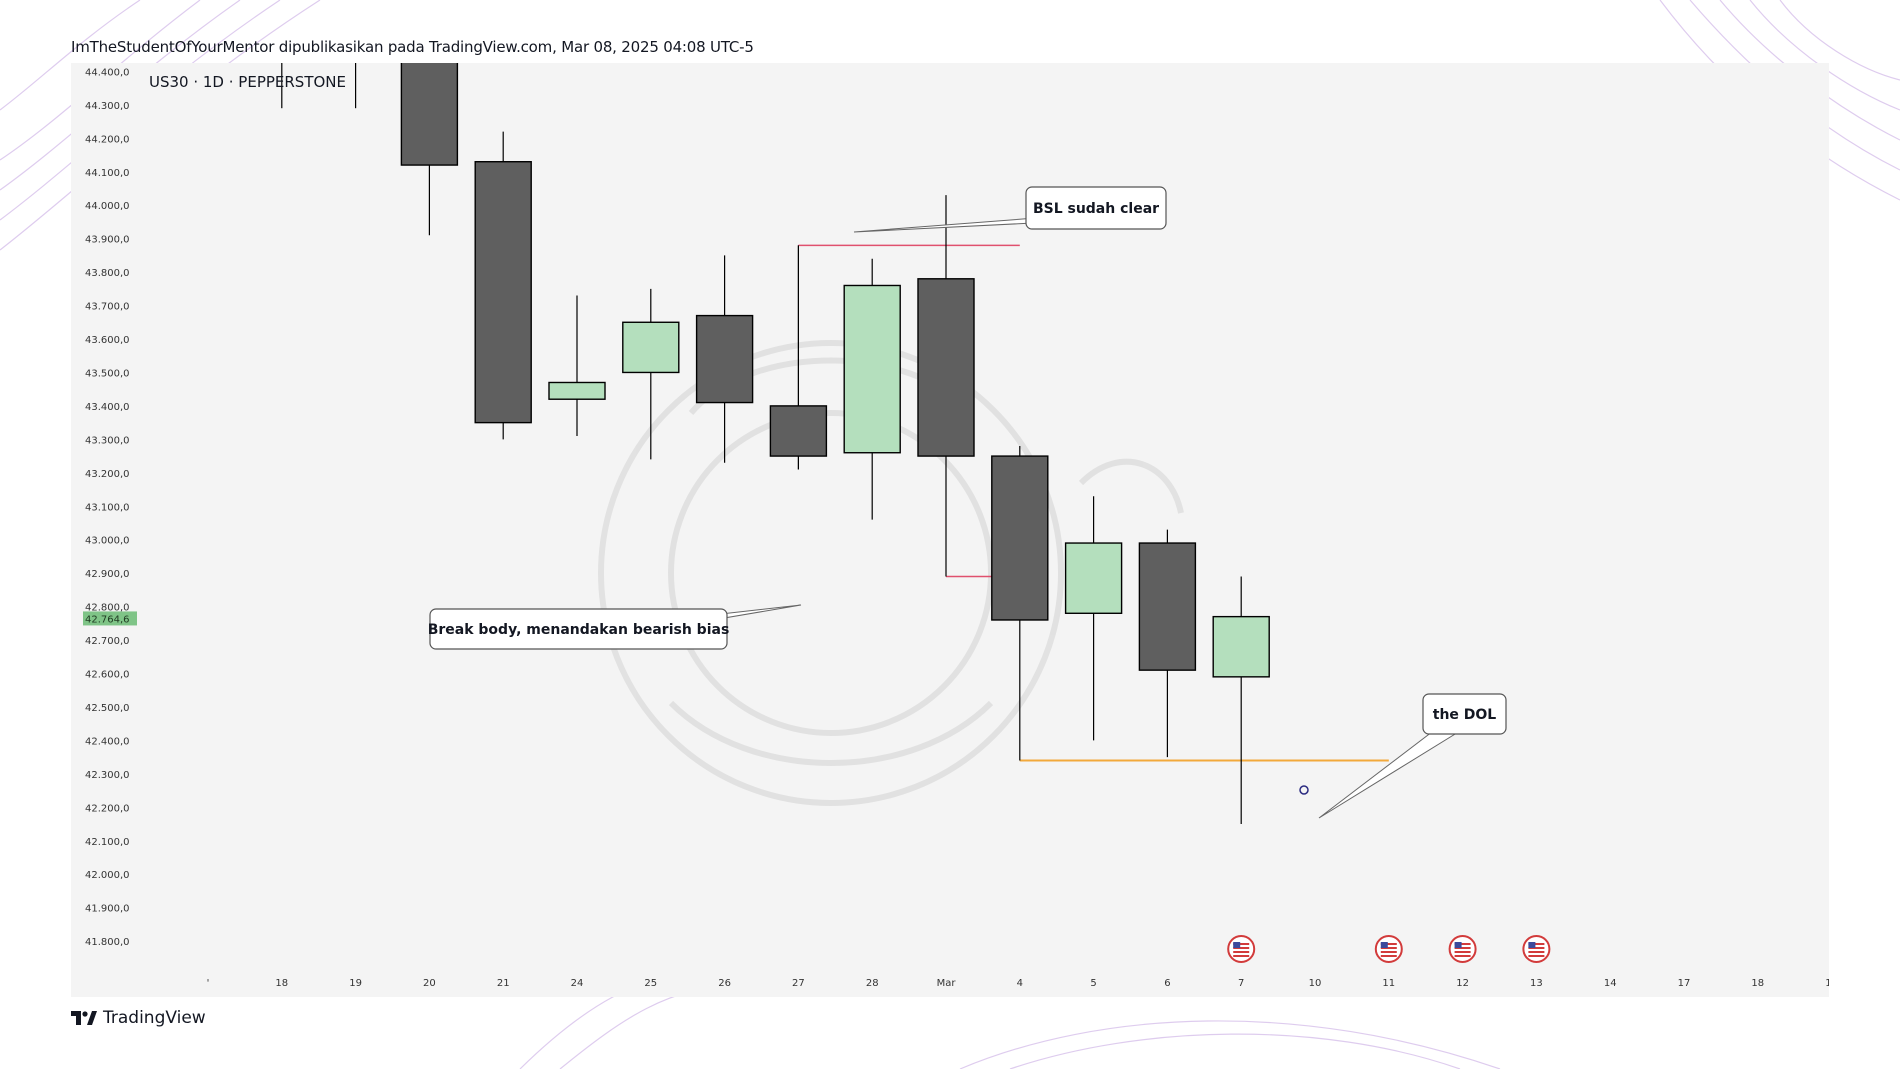 Image resolution: width=1900 pixels, height=1069 pixels. What do you see at coordinates (1315, 983) in the screenshot?
I see `x-tick-label: 10` at bounding box center [1315, 983].